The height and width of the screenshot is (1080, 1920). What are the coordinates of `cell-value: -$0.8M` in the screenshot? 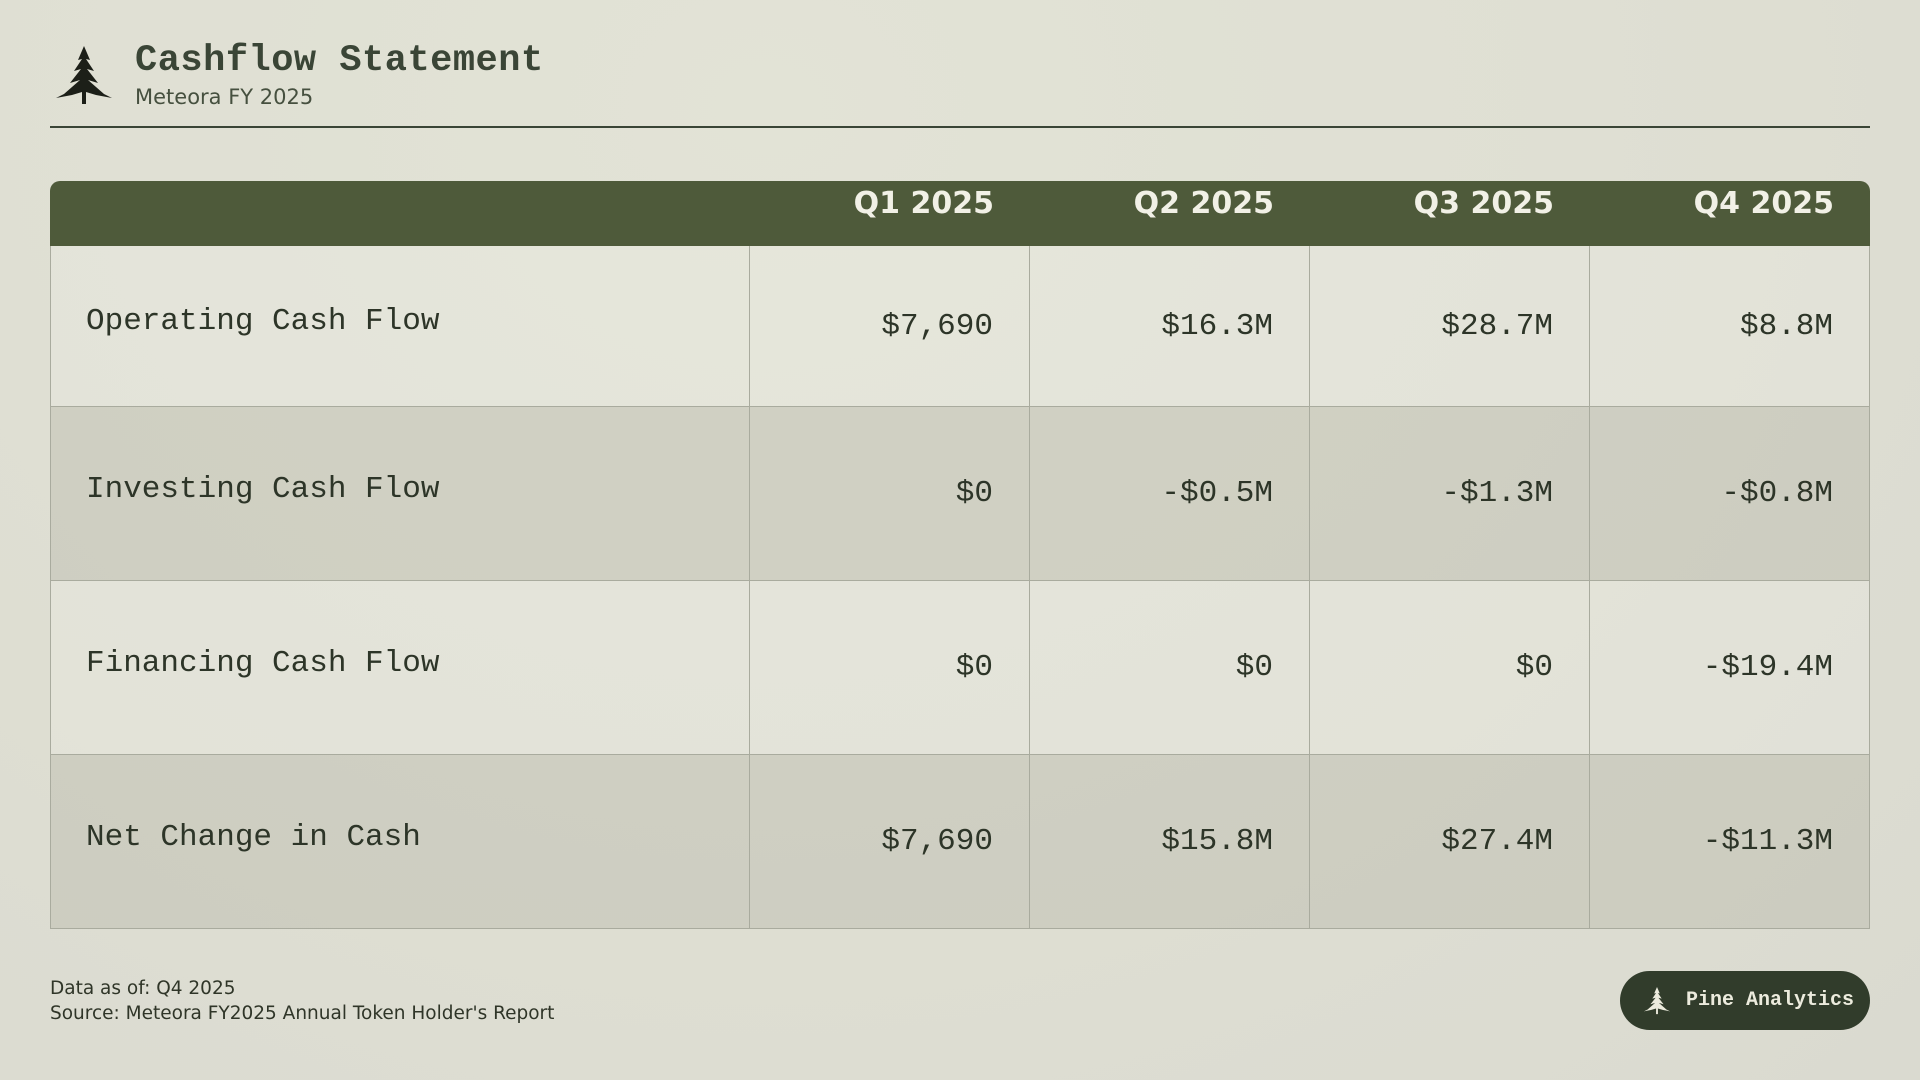 It's located at (1730, 494).